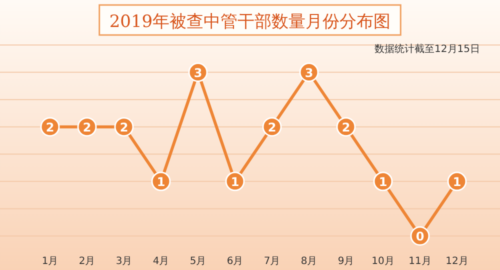 This screenshot has width=500, height=270. I want to click on x-tick-label: 1月, so click(50, 261).